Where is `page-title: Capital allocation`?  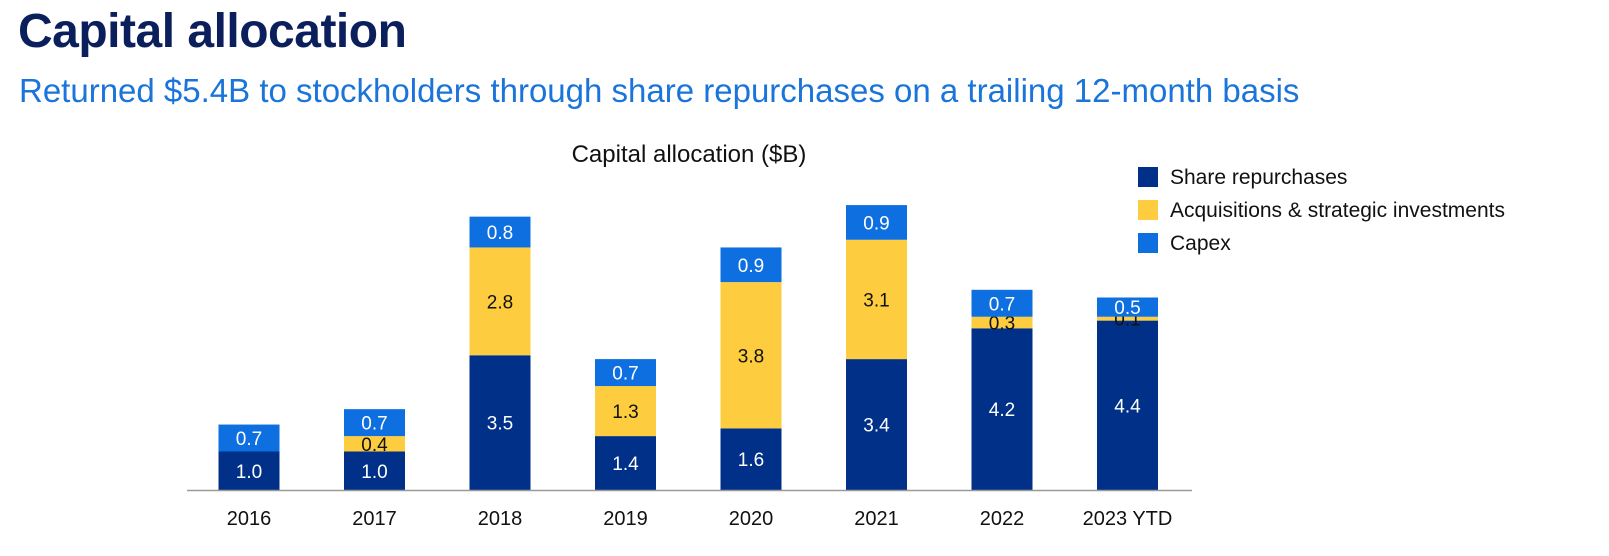
page-title: Capital allocation is located at coordinates (212, 31).